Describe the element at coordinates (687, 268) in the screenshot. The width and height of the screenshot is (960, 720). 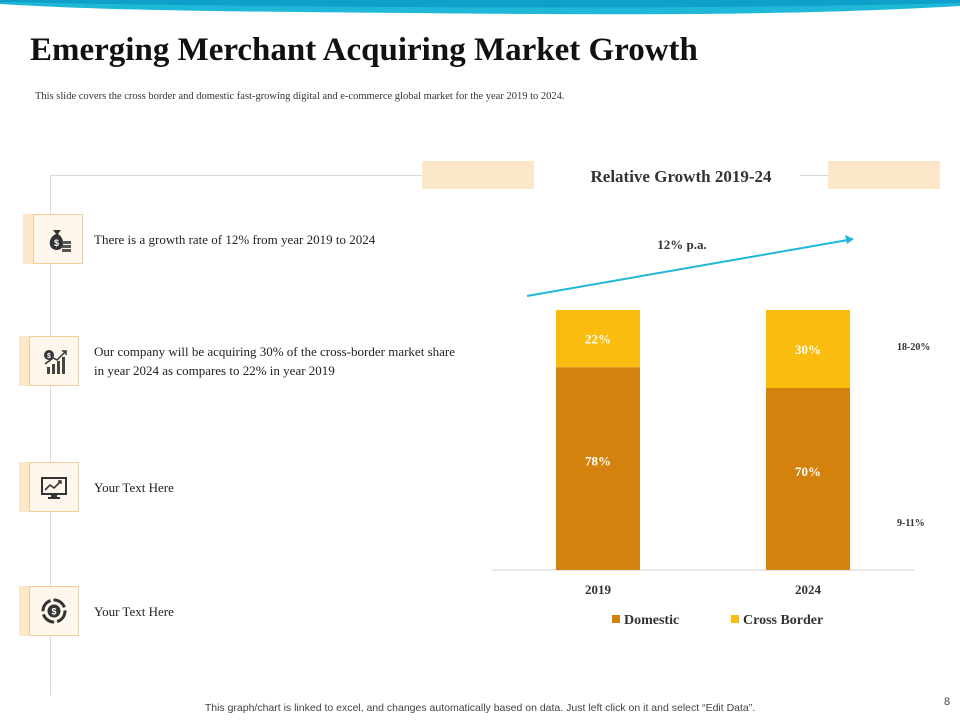
I see `growth-arrow-line` at that location.